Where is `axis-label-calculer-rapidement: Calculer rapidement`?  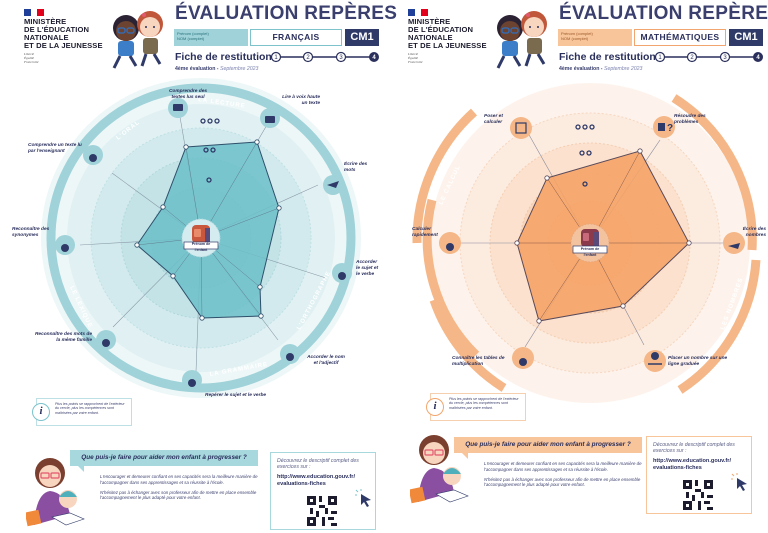
axis-label-calculer-rapidement: Calculer rapidement is located at coordinates (425, 232).